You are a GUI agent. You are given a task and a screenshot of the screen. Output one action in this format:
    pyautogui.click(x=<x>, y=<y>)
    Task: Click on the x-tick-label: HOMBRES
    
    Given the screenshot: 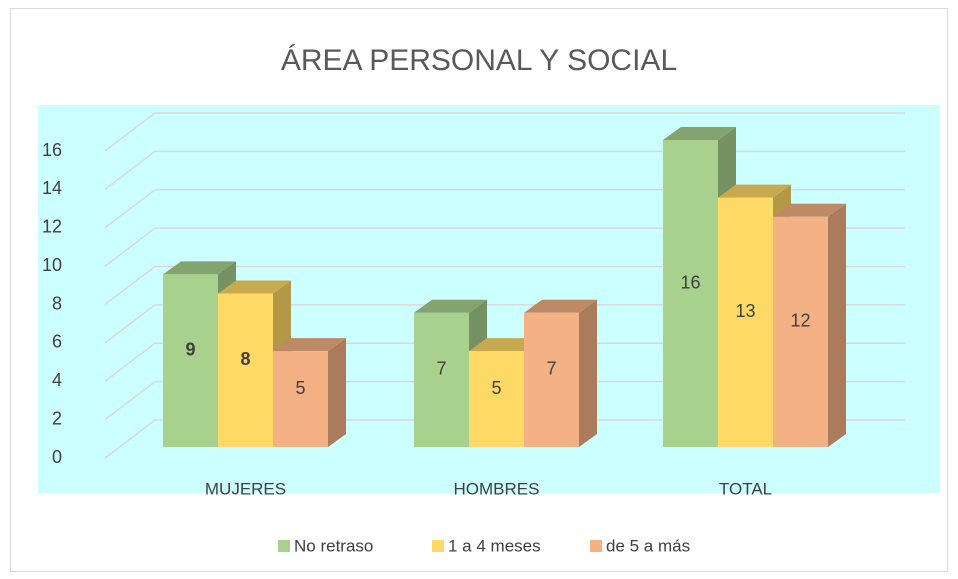 What is the action you would take?
    pyautogui.click(x=497, y=488)
    